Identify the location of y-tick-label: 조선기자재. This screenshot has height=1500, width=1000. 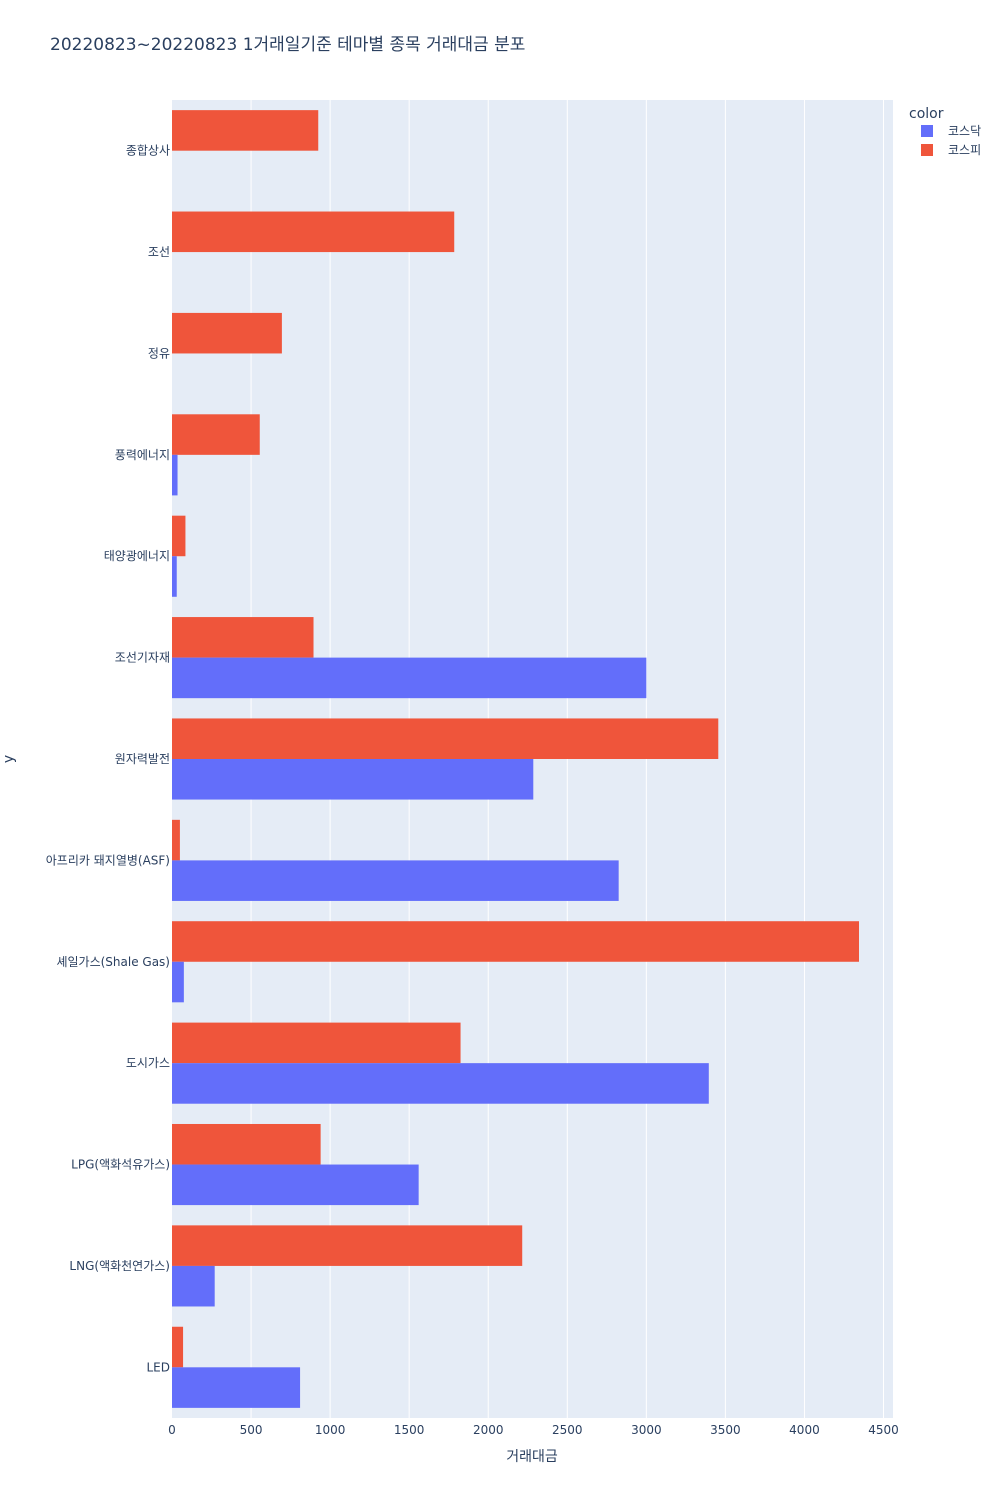
(142, 658).